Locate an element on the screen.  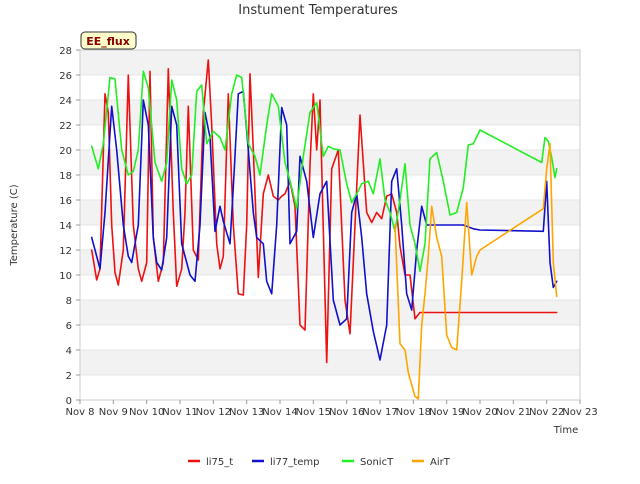
x-tick-label: Nov 22 is located at coordinates (546, 412).